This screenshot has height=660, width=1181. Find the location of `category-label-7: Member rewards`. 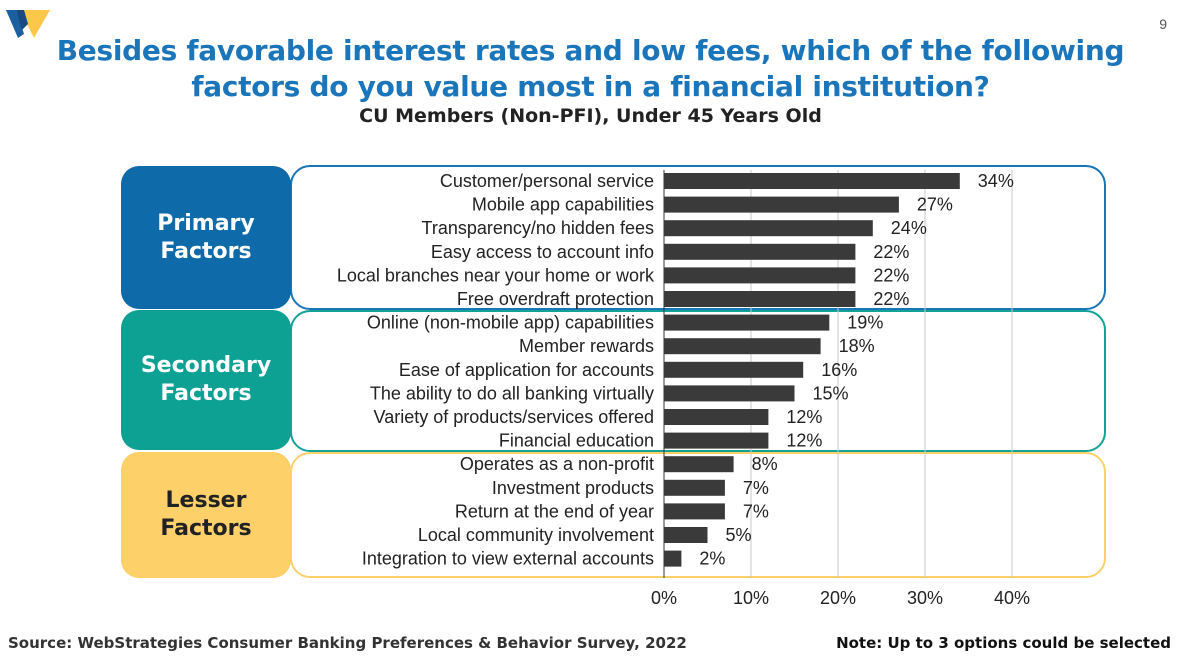

category-label-7: Member rewards is located at coordinates (586, 346).